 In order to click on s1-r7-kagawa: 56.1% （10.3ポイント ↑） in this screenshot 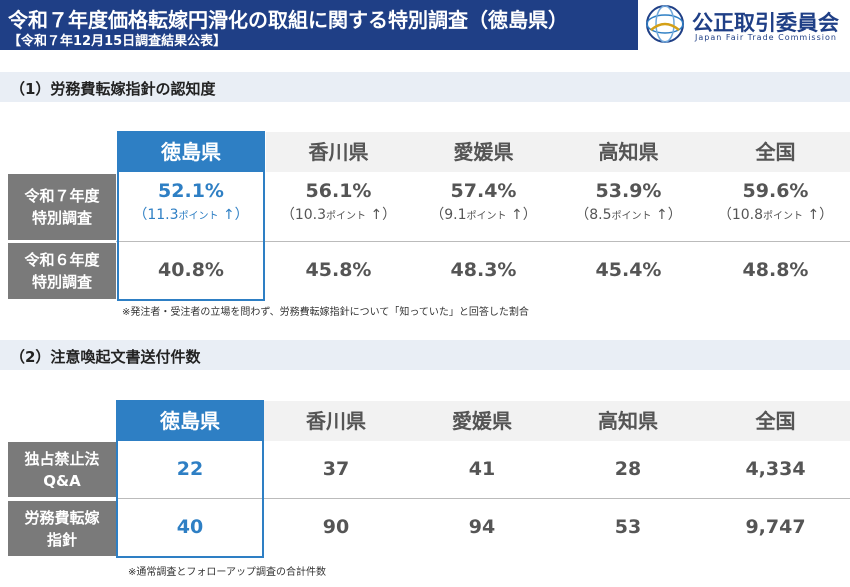, I will do `click(338, 202)`.